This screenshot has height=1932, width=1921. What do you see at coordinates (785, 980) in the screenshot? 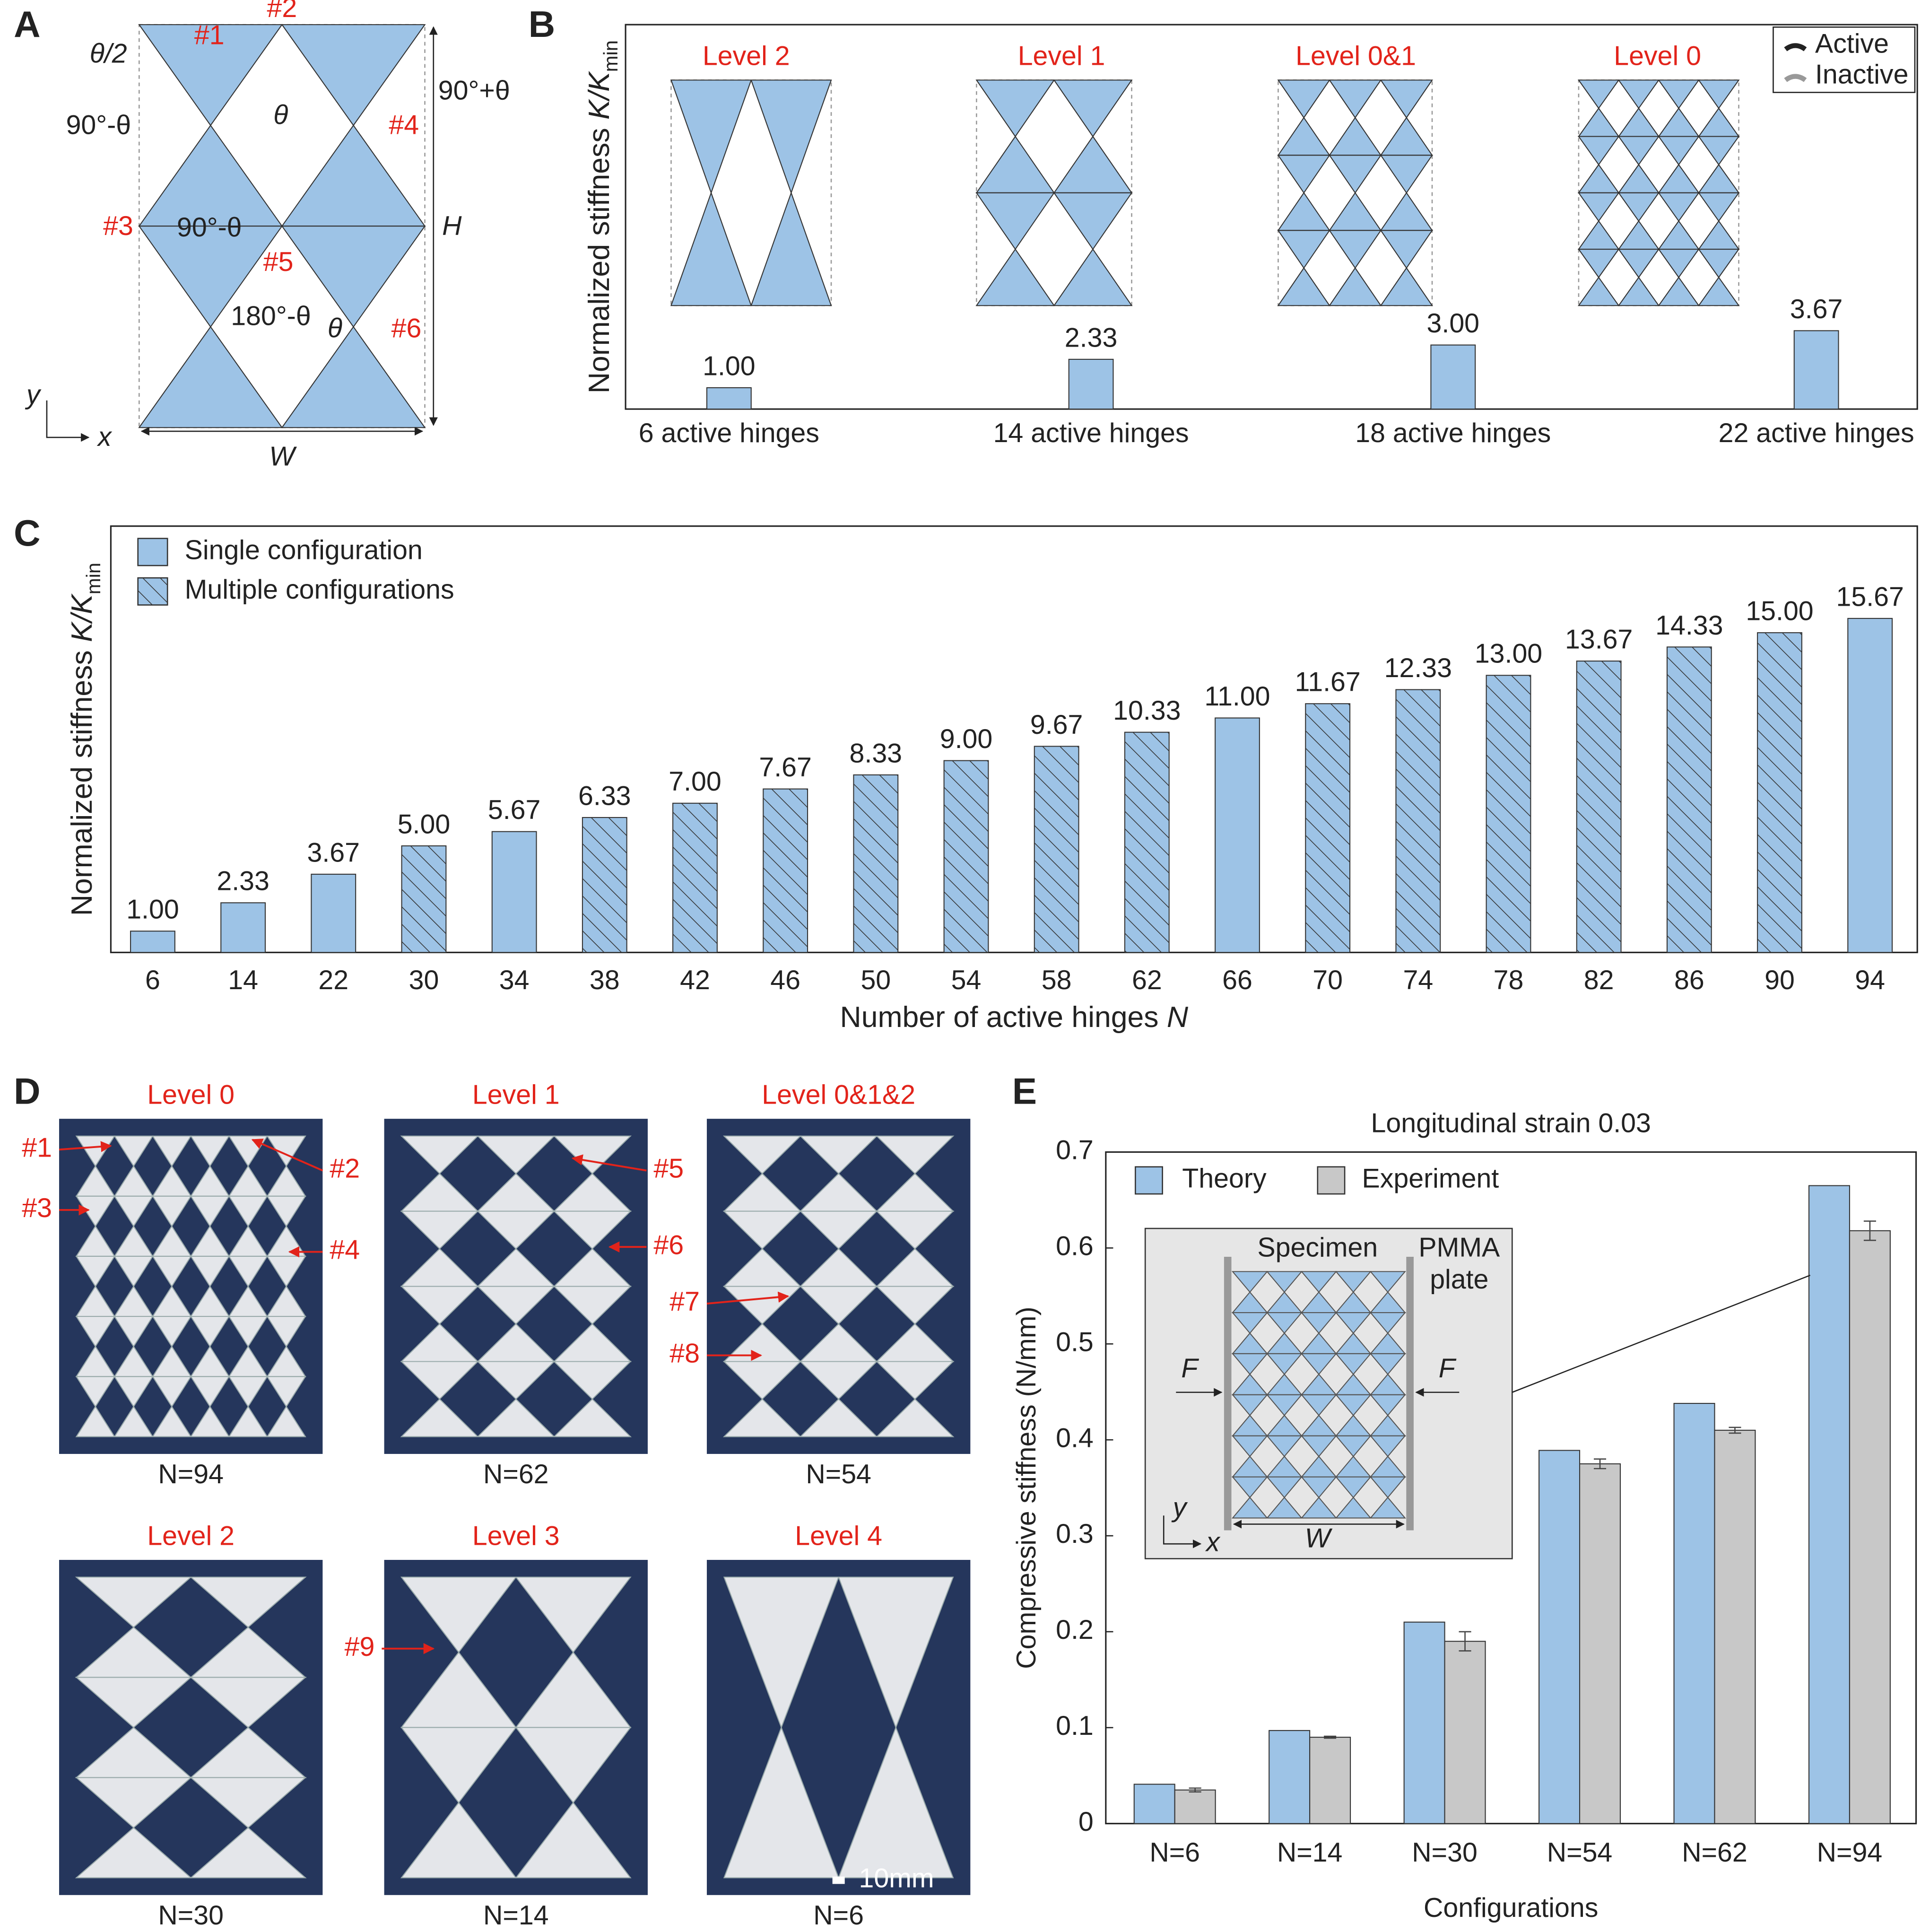
I see `x-tick-label: 46` at bounding box center [785, 980].